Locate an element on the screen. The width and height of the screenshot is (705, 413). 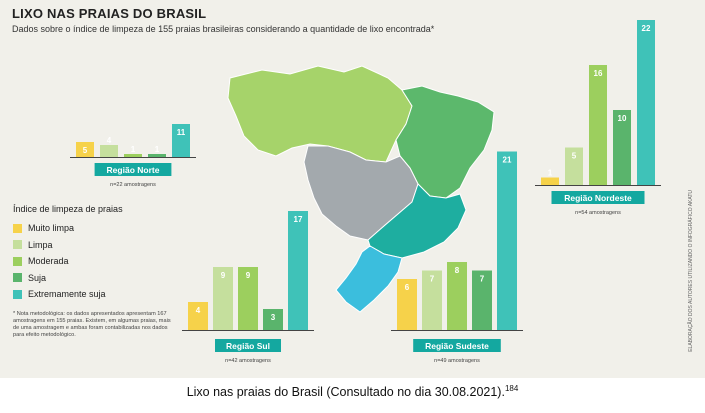
region-samples-sul: n=42 amostragens is located at coordinates (248, 361).